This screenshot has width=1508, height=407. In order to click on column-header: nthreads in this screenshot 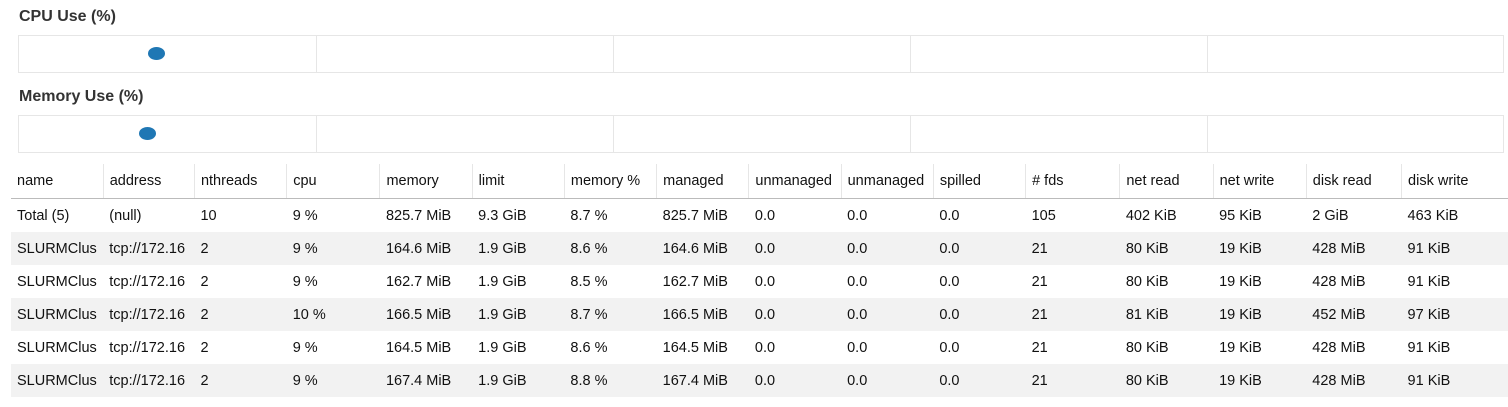, I will do `click(240, 181)`.